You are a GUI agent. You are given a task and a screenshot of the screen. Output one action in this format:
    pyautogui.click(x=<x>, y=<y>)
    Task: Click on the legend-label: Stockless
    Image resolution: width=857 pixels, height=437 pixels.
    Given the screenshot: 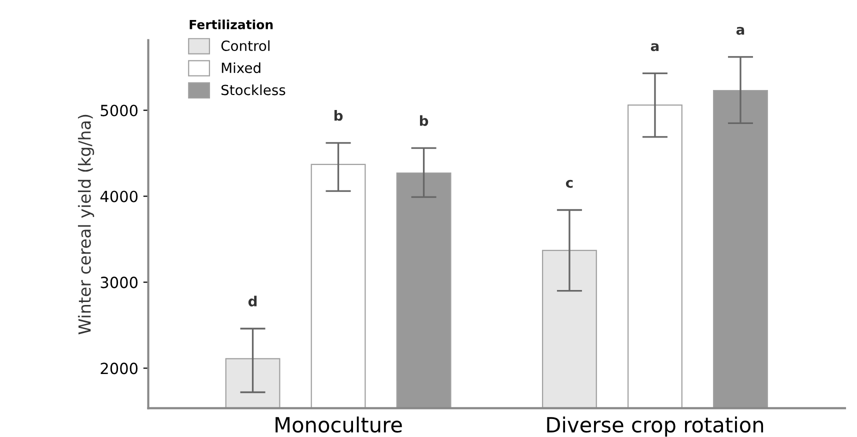 What is the action you would take?
    pyautogui.click(x=253, y=90)
    